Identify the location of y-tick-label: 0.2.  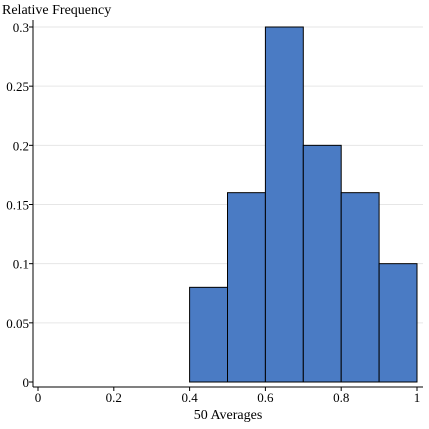
(21, 145).